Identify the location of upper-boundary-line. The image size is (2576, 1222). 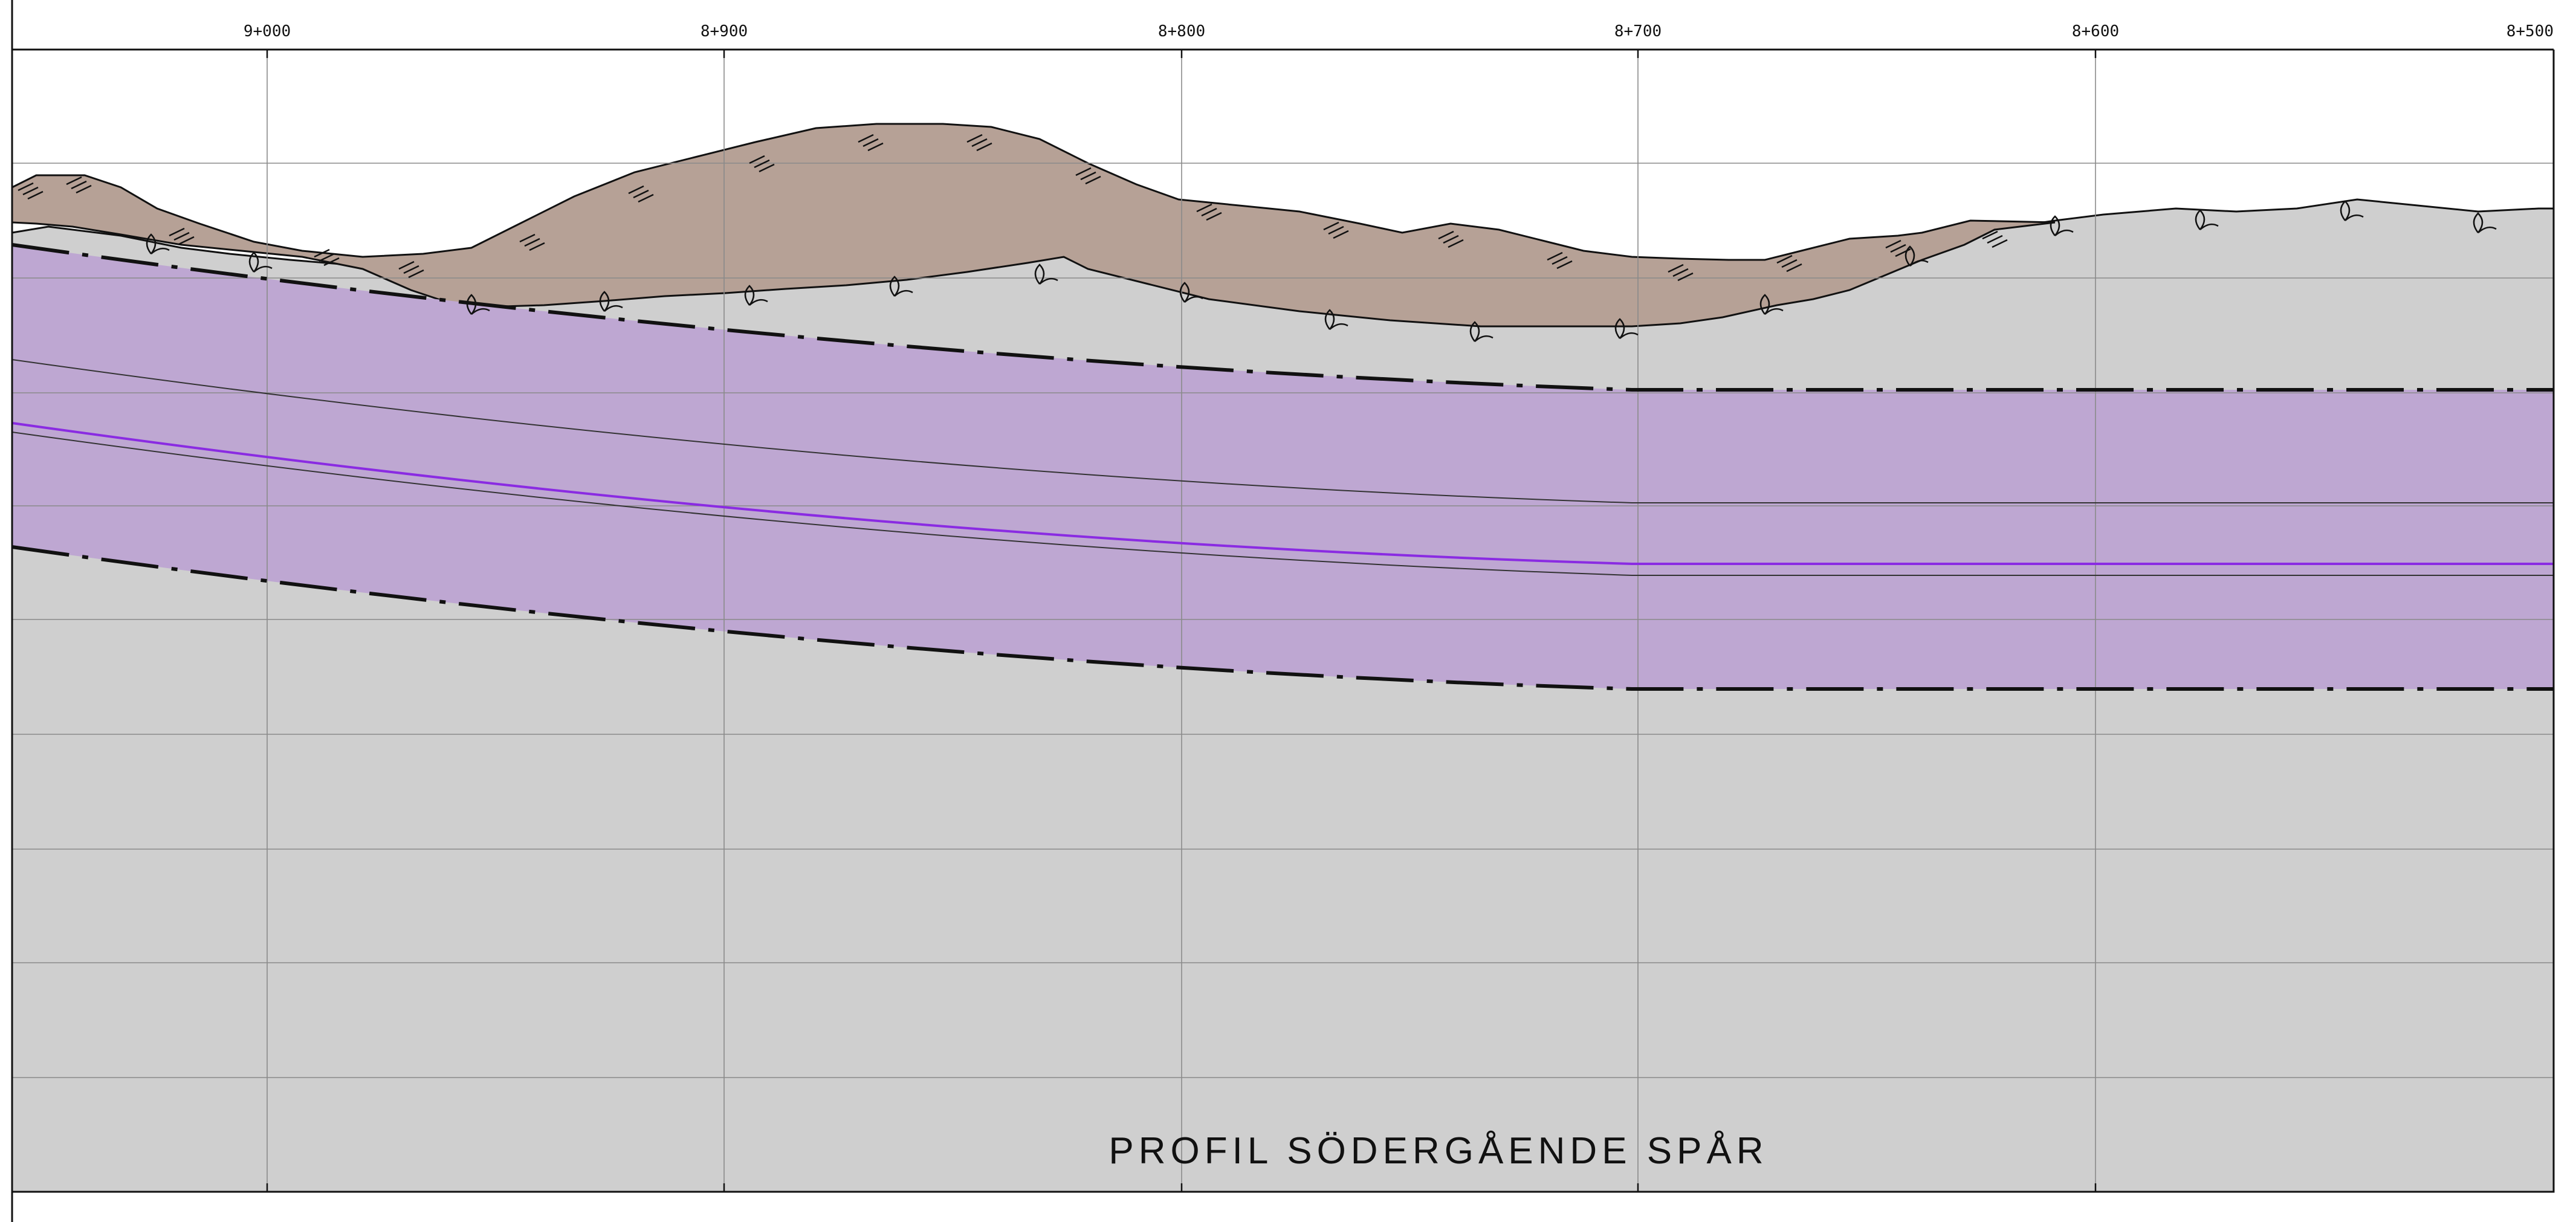
(1282, 317).